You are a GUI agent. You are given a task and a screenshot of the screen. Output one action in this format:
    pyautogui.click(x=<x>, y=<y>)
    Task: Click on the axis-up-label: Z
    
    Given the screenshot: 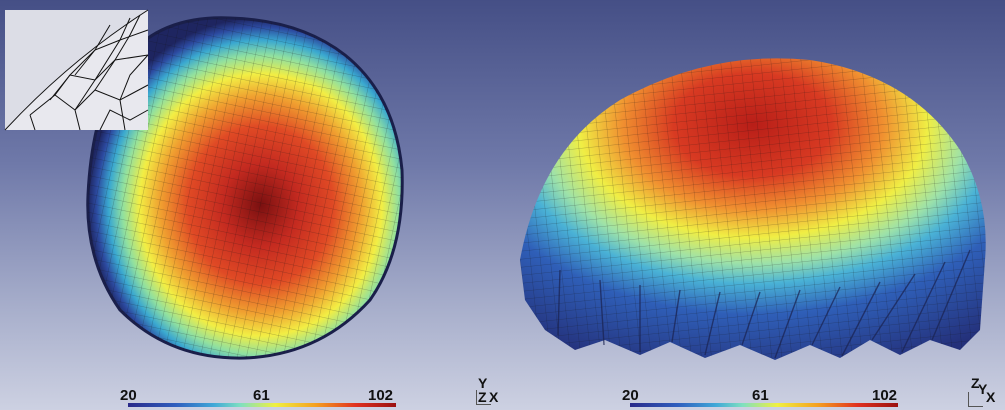 What is the action you would take?
    pyautogui.click(x=975, y=383)
    